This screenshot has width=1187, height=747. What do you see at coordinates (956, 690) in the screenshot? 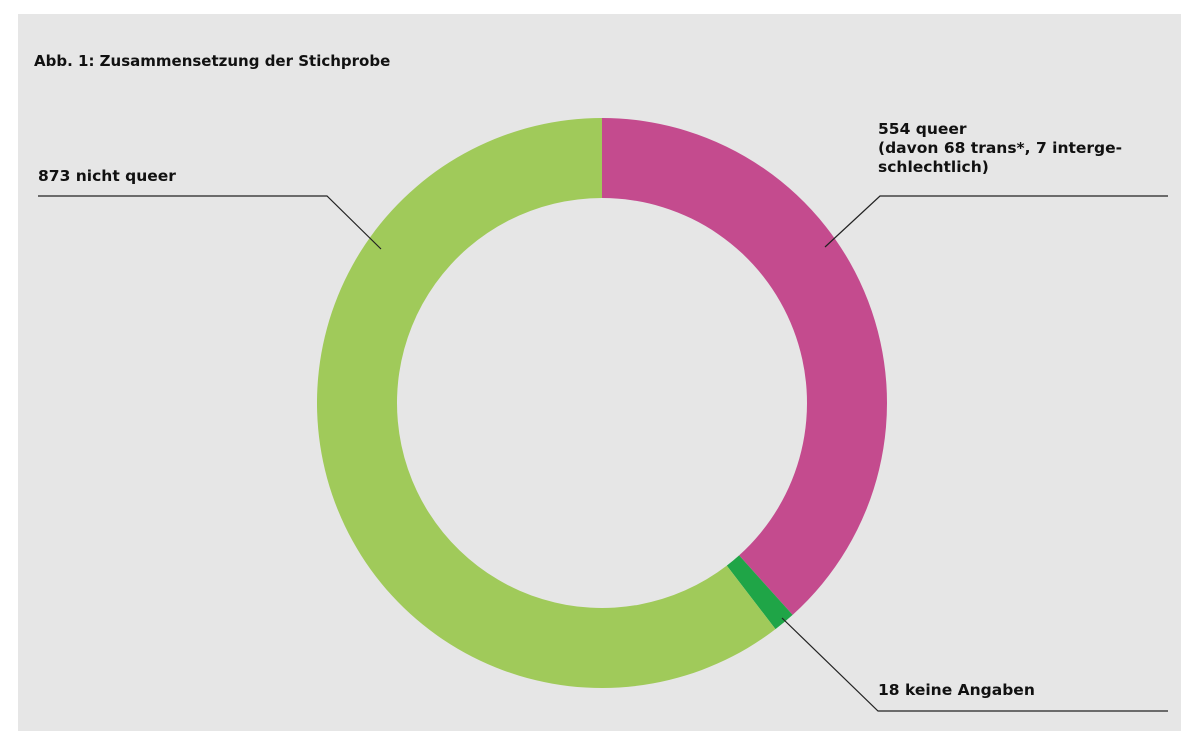
I see `label-keine-angaben-line-1: 18 keine Angaben` at bounding box center [956, 690].